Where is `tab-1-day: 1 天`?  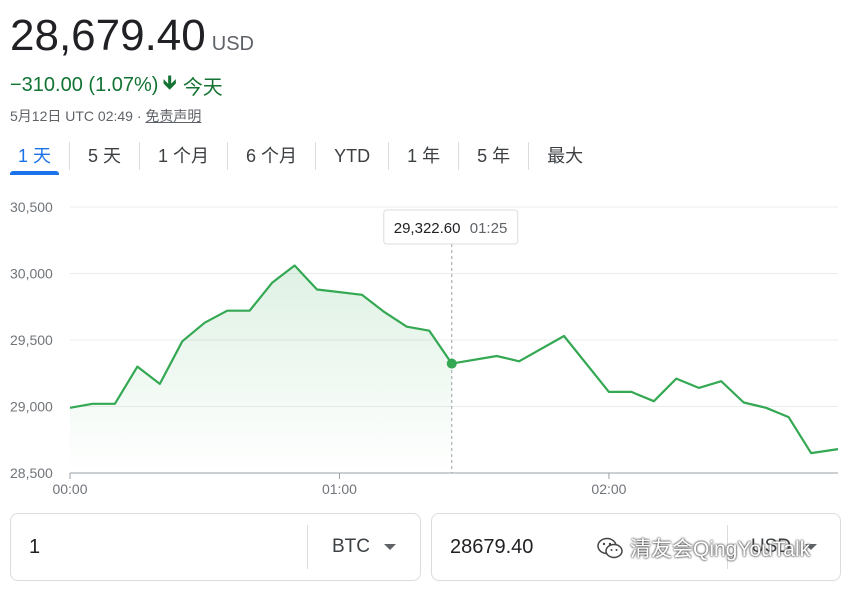 tab-1-day: 1 天 is located at coordinates (34, 157).